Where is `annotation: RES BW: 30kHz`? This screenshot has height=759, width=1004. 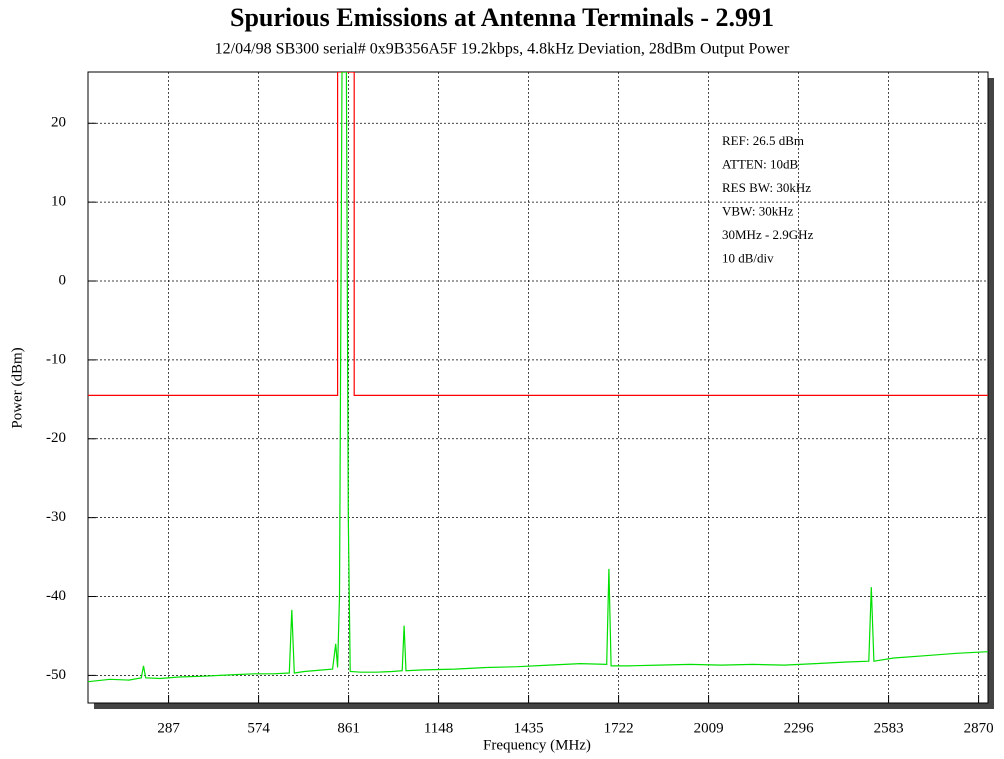 annotation: RES BW: 30kHz is located at coordinates (766, 187).